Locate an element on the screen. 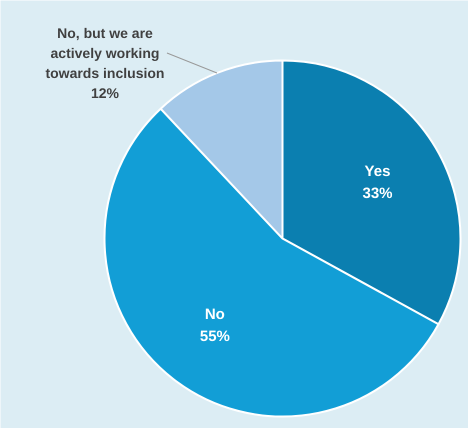 This screenshot has height=428, width=468. slice-label: No, but we are actively working towards inclusion is located at coordinates (104, 53).